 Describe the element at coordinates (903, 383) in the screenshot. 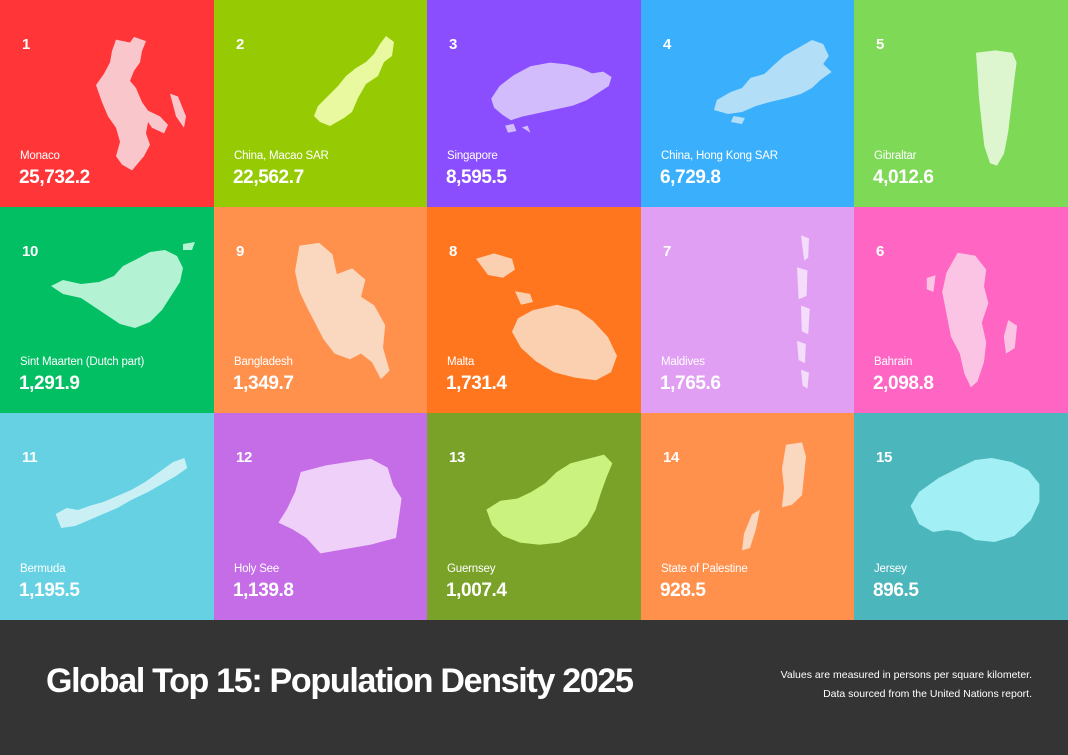

I see `density-value: 2,098.8` at that location.